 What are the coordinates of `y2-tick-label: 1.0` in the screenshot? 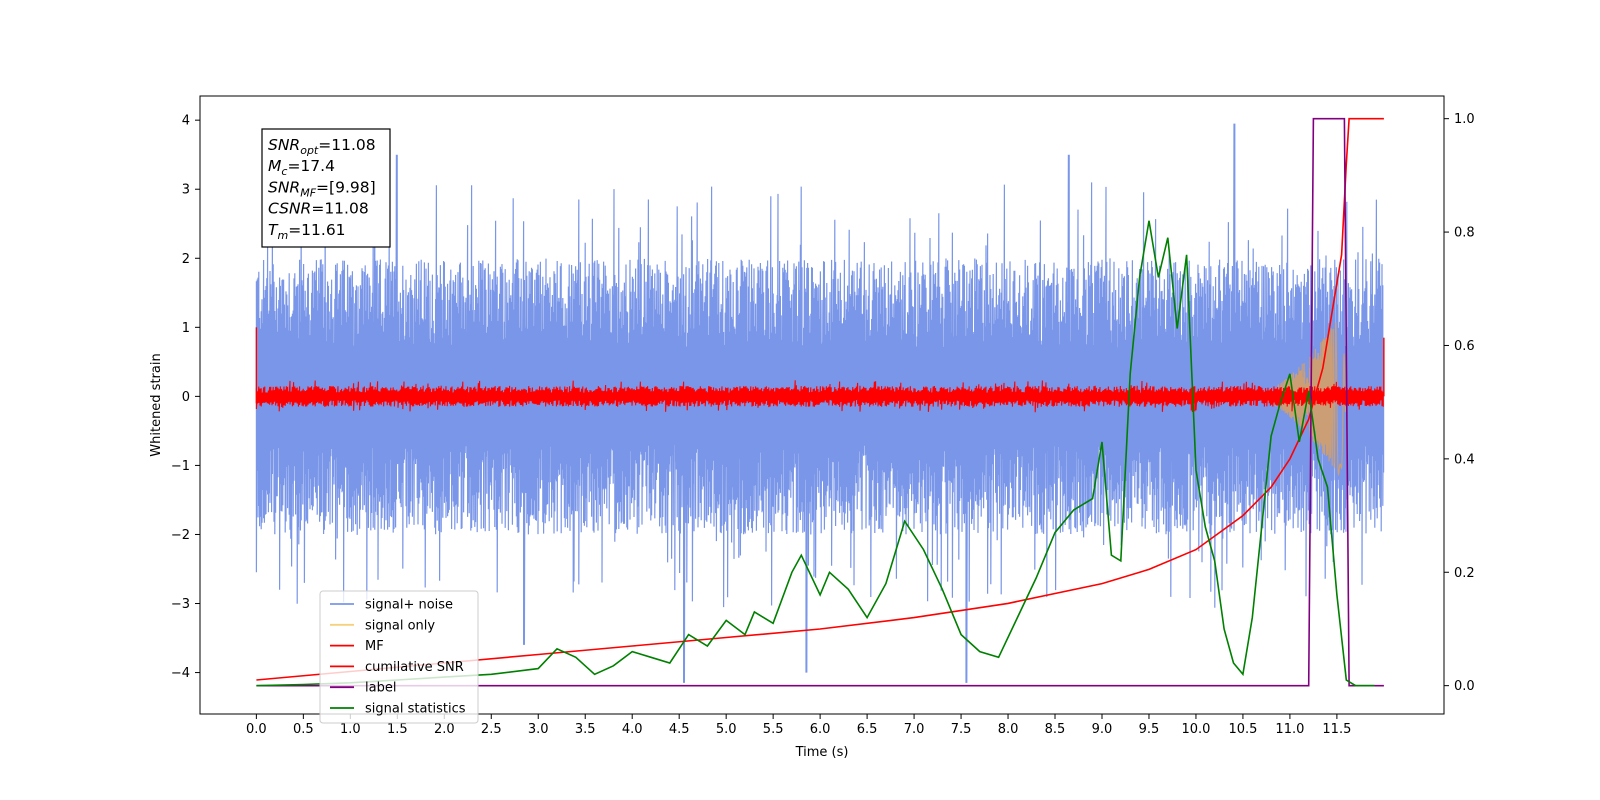 It's located at (1464, 119).